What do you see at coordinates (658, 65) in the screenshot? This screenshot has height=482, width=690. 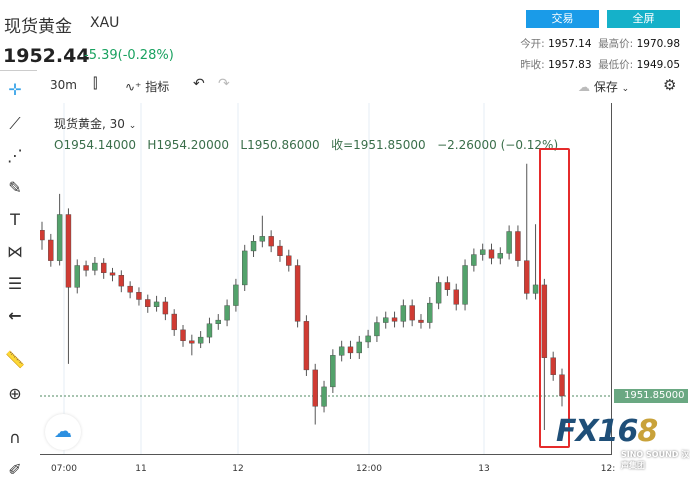 I see `low-value: 1949.05` at bounding box center [658, 65].